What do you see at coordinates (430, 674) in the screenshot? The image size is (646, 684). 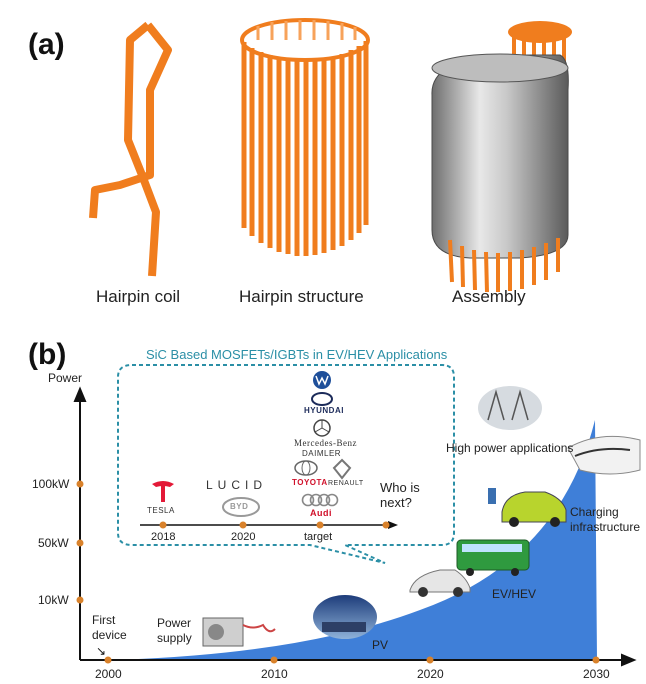 I see `x-tick-2020: 2020` at bounding box center [430, 674].